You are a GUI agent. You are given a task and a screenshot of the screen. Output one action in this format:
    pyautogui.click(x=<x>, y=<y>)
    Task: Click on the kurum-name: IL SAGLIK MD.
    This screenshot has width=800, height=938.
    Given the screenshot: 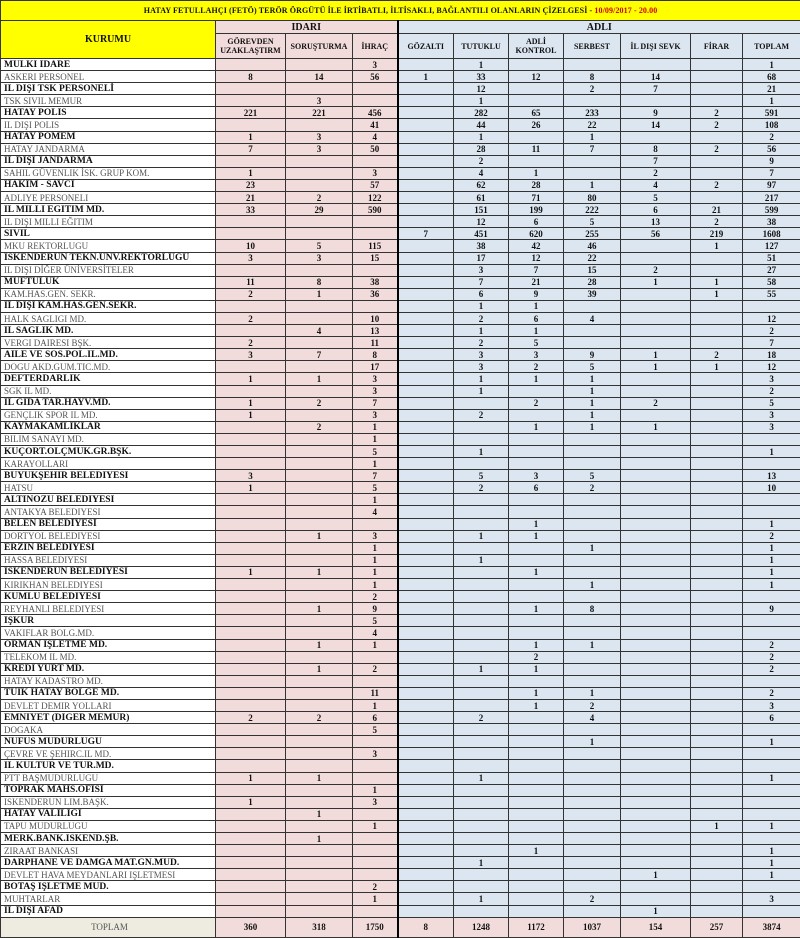 What is the action you would take?
    pyautogui.click(x=108, y=331)
    